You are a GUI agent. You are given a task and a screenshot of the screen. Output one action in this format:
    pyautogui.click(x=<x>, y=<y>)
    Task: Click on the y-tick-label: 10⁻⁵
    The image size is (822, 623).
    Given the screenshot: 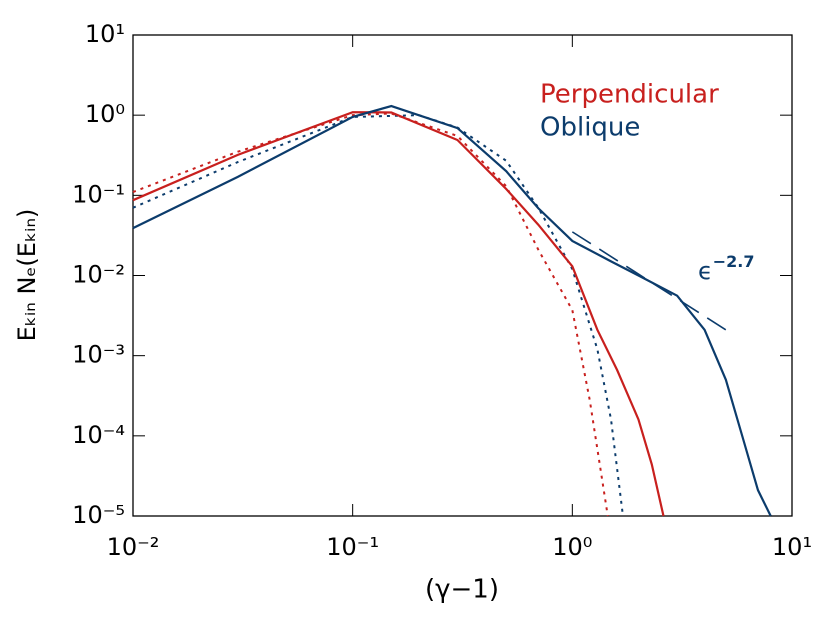 What is the action you would take?
    pyautogui.click(x=98, y=515)
    